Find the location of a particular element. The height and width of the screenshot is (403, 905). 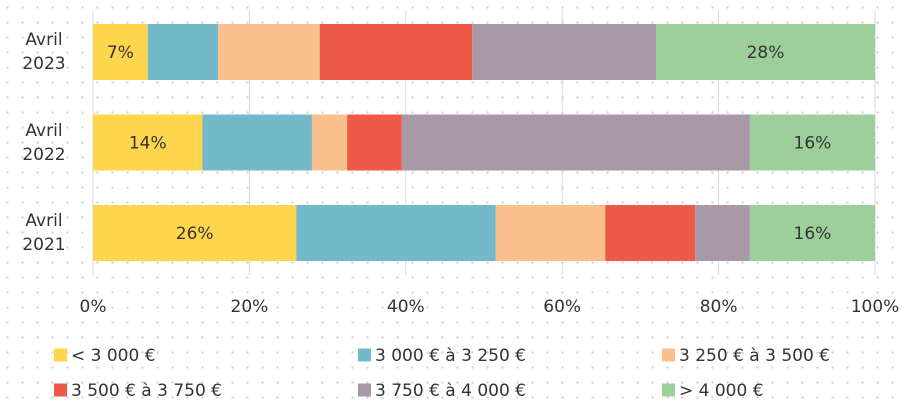

category-label: Avril 2022 is located at coordinates (44, 142).